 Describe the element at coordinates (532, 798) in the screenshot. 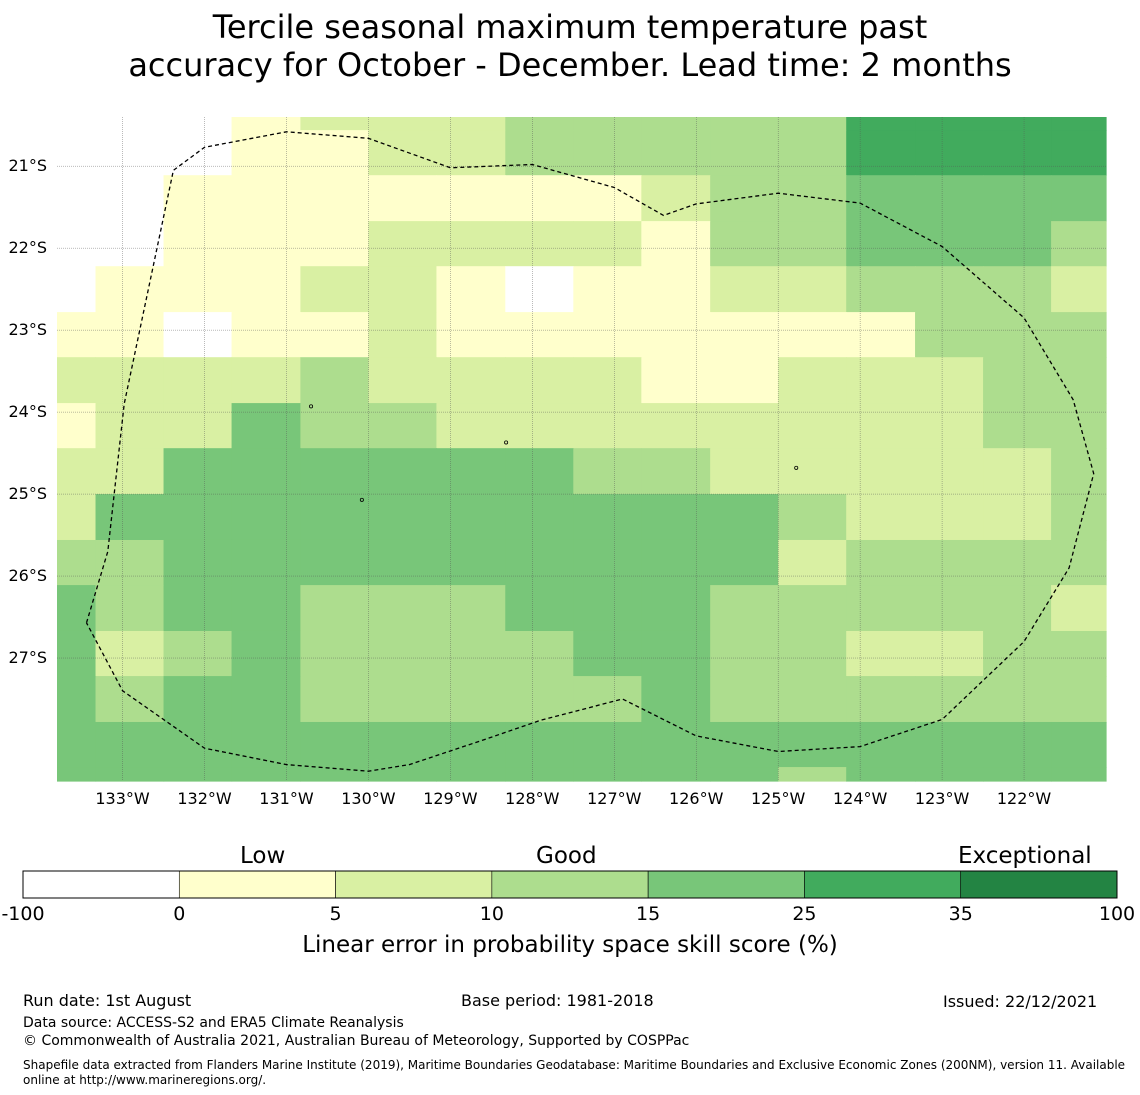

I see `longitude-label: 128°W` at that location.